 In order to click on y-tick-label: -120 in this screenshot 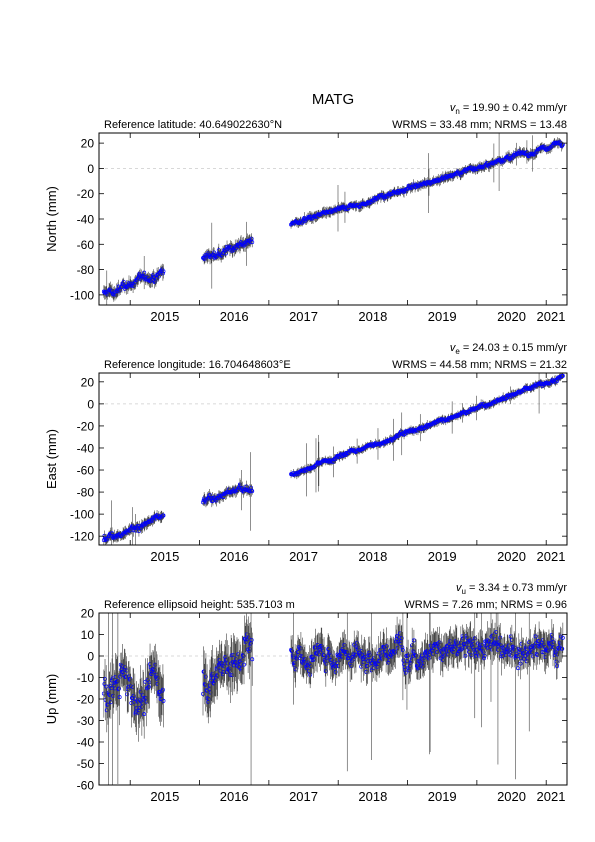, I will do `click(82, 537)`.